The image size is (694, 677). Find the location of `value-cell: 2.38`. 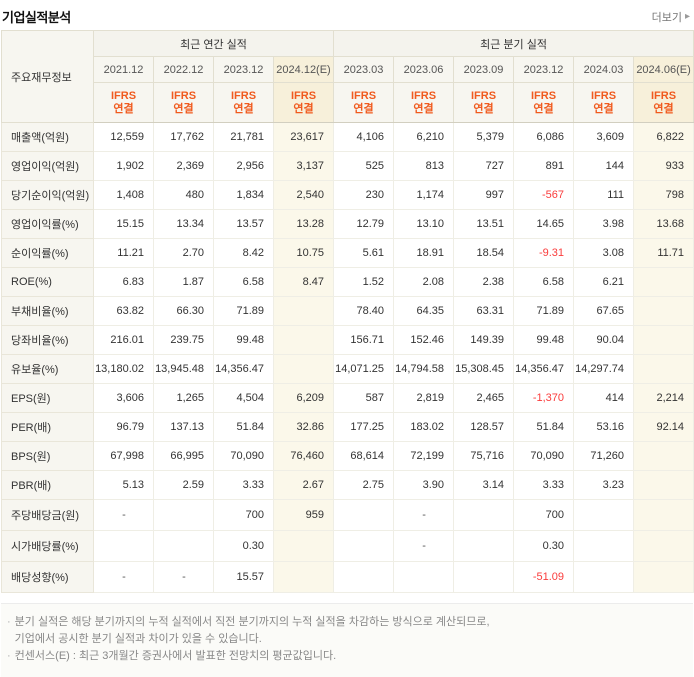

value-cell: 2.38 is located at coordinates (484, 282).